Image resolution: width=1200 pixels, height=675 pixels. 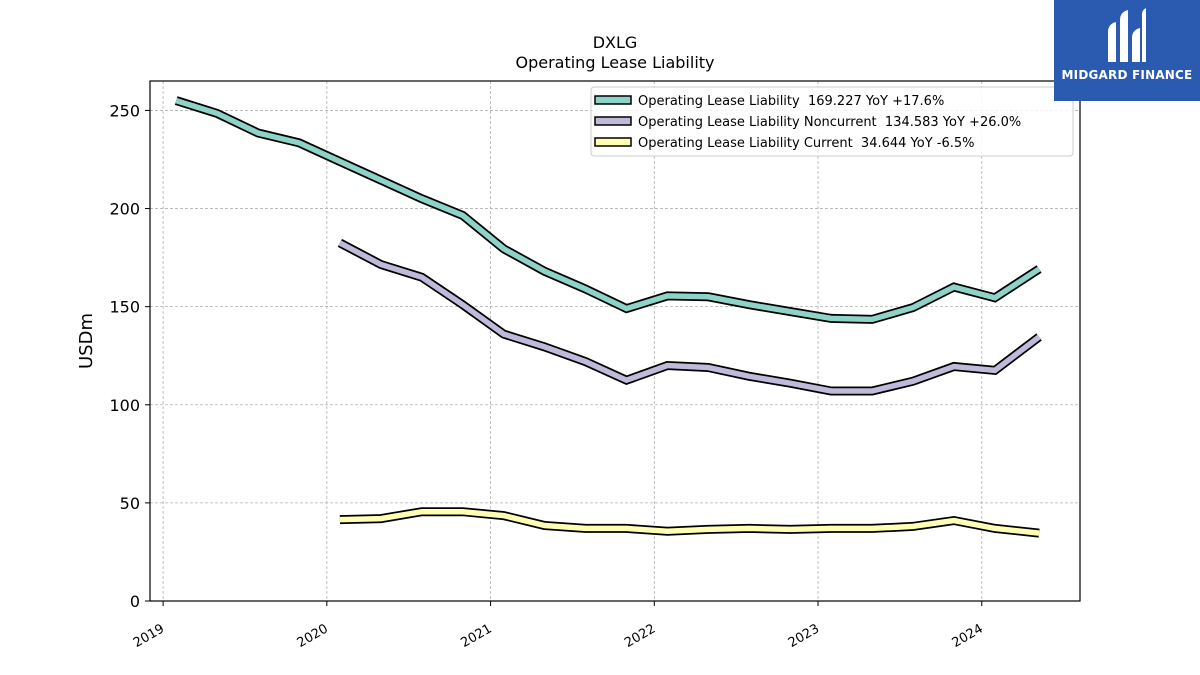 What do you see at coordinates (124, 307) in the screenshot?
I see `y-tick-label: 150` at bounding box center [124, 307].